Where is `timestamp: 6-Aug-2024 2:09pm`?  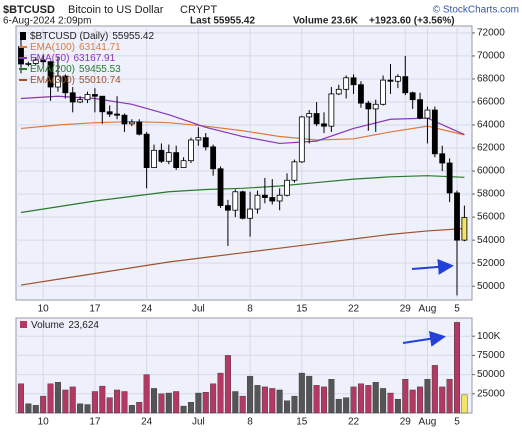
timestamp: 6-Aug-2024 2:09pm is located at coordinates (47, 21).